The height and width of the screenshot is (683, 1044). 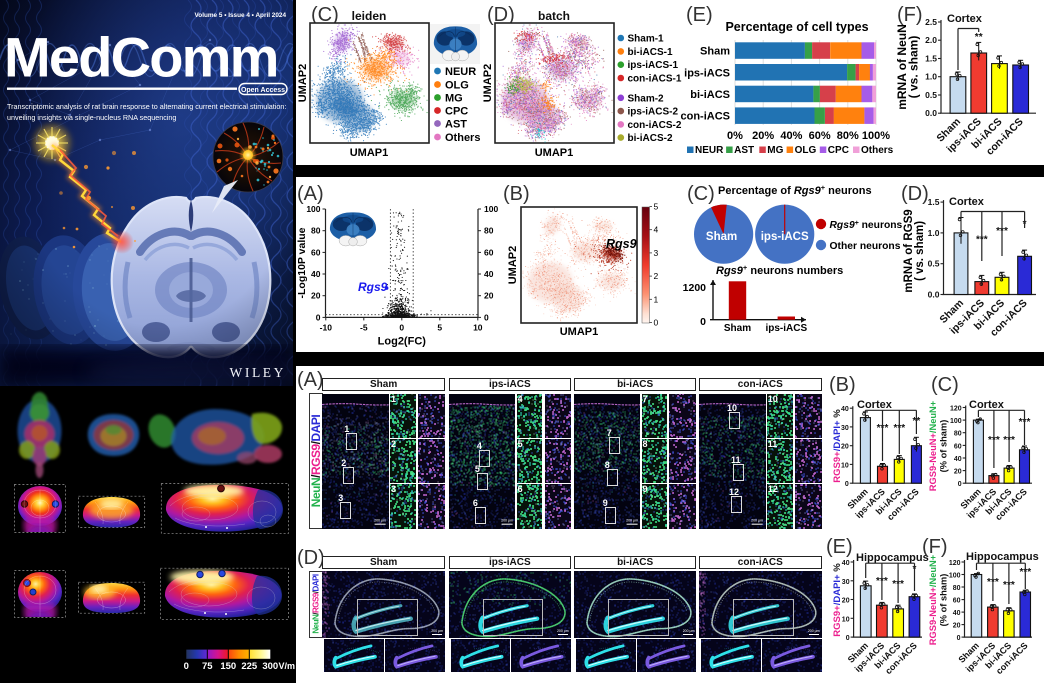 What do you see at coordinates (656, 276) in the screenshot?
I see `svg-text: 2` at bounding box center [656, 276].